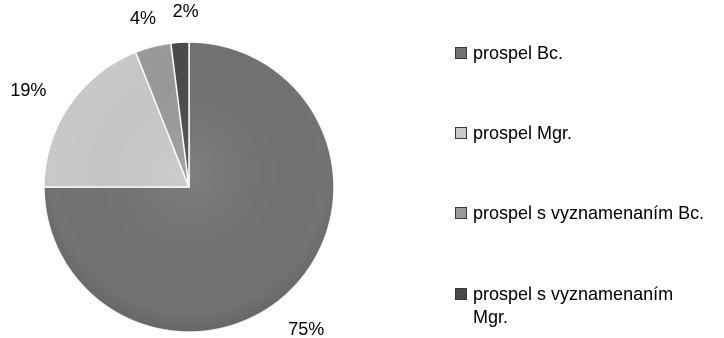  I want to click on legend-swatch-prospel-s-vyznamenanim-bc, so click(461, 213).